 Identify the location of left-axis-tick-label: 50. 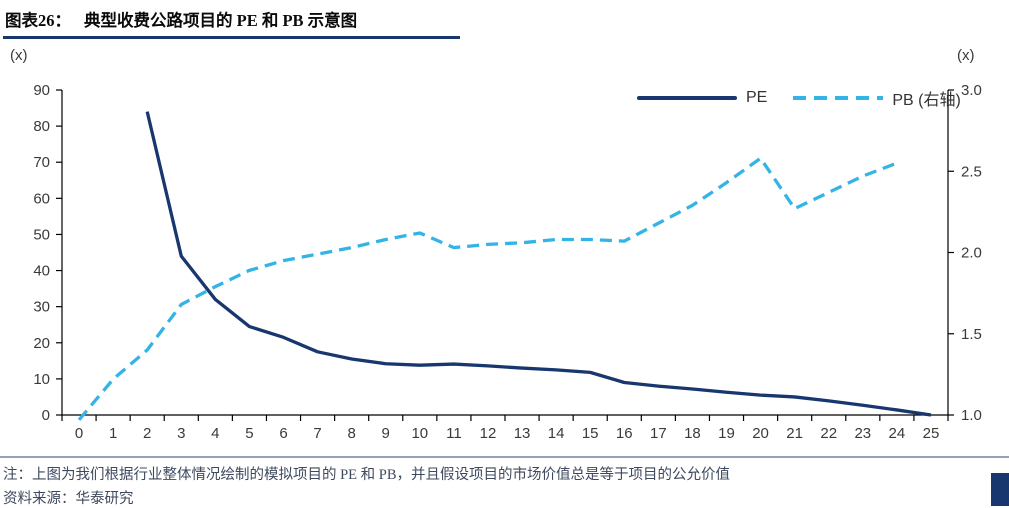
(41, 234).